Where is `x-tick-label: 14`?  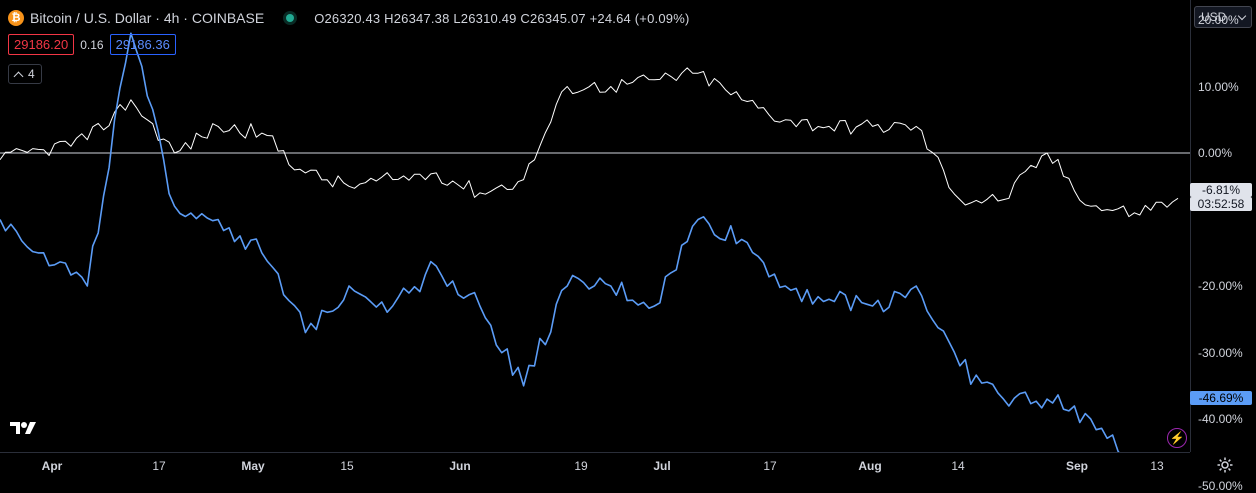
x-tick-label: 14 is located at coordinates (958, 466).